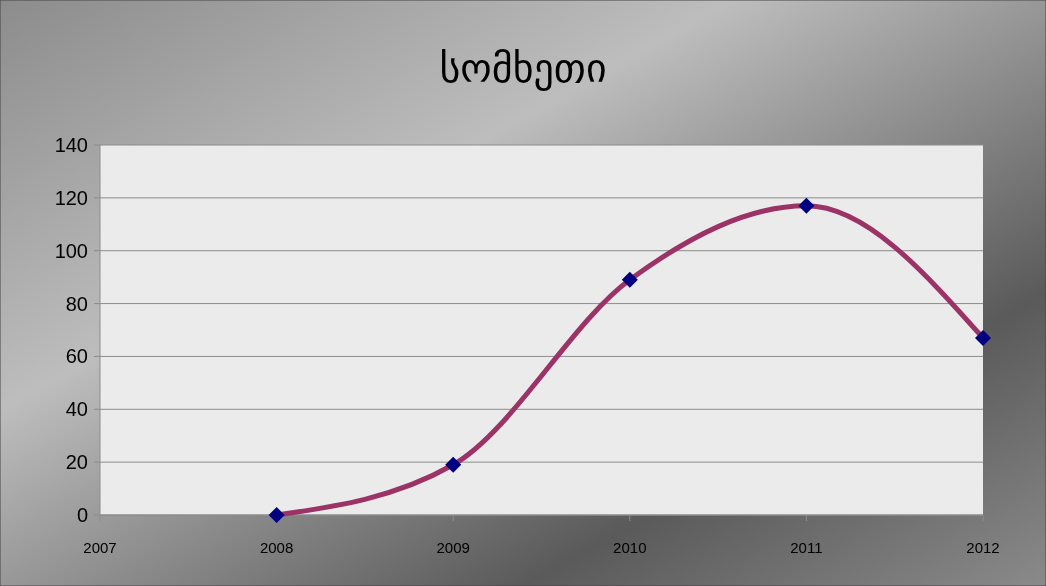  Describe the element at coordinates (100, 547) in the screenshot. I see `x-tick-label: 2007` at that location.